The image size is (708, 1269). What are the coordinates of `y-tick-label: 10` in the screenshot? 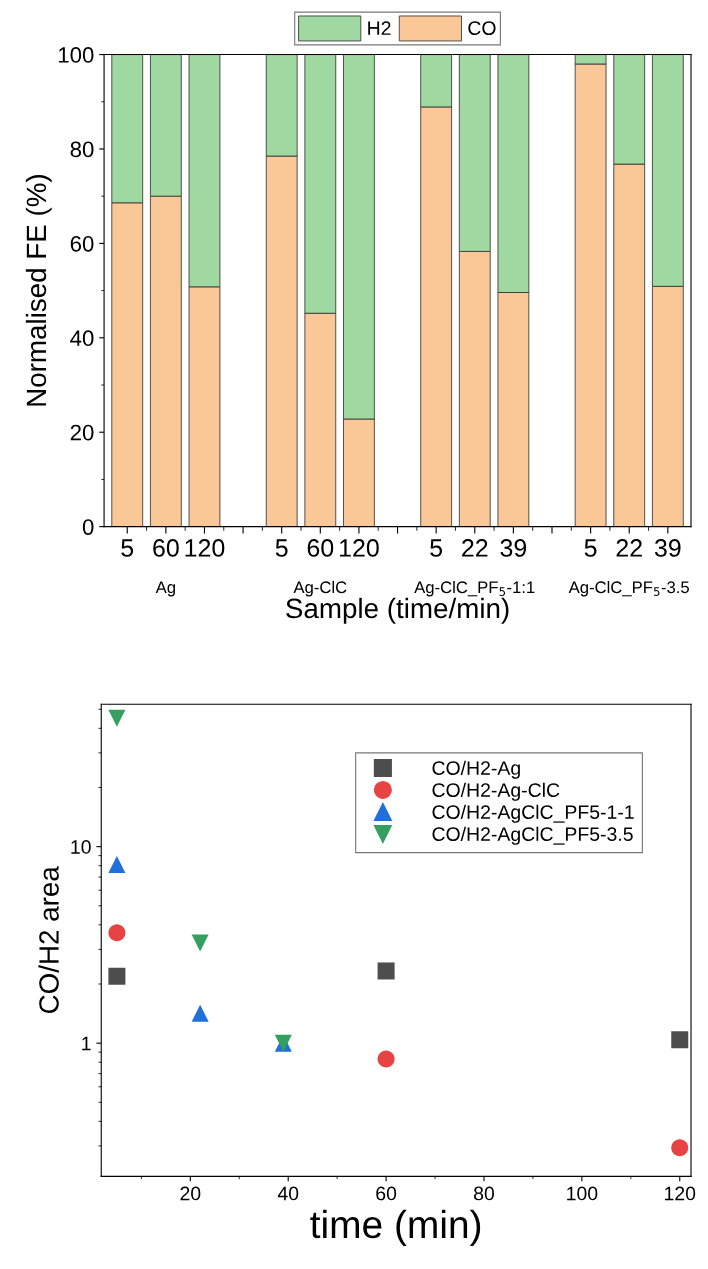 It's located at (81, 847).